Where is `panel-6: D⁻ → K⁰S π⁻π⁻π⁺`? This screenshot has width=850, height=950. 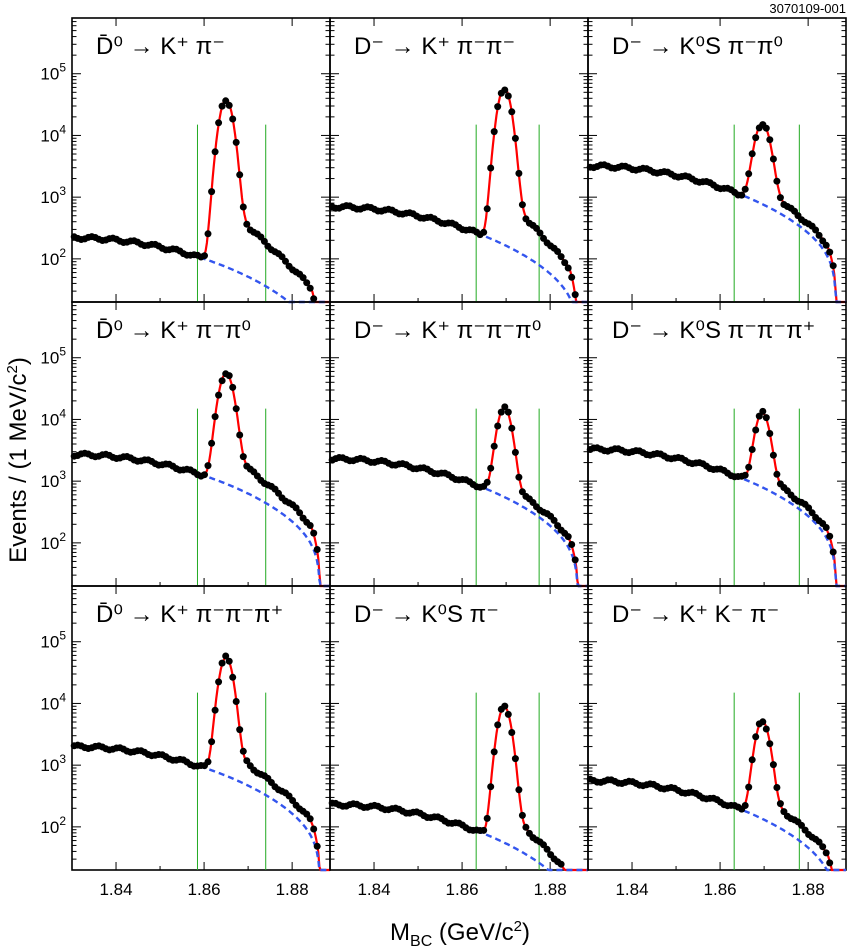
panel-6: D⁻ → K⁰S π⁻π⁻π⁺ is located at coordinates (716, 444).